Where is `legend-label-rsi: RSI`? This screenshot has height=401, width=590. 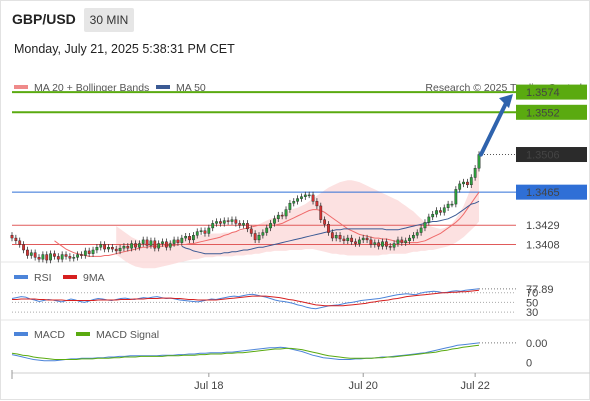
legend-label-rsi: RSI is located at coordinates (43, 278).